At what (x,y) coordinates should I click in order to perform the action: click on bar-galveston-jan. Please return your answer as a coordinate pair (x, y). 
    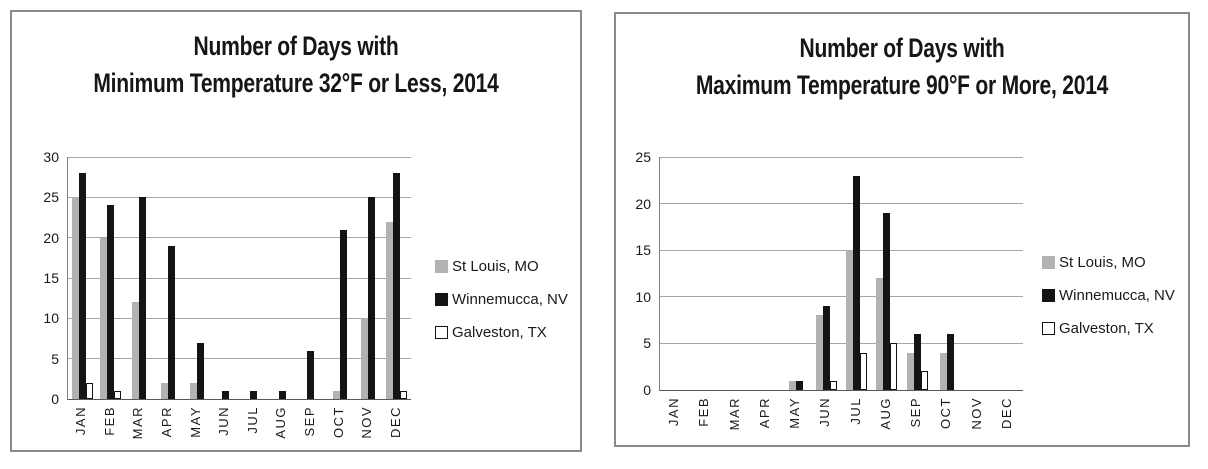
    Looking at the image, I should click on (89, 391).